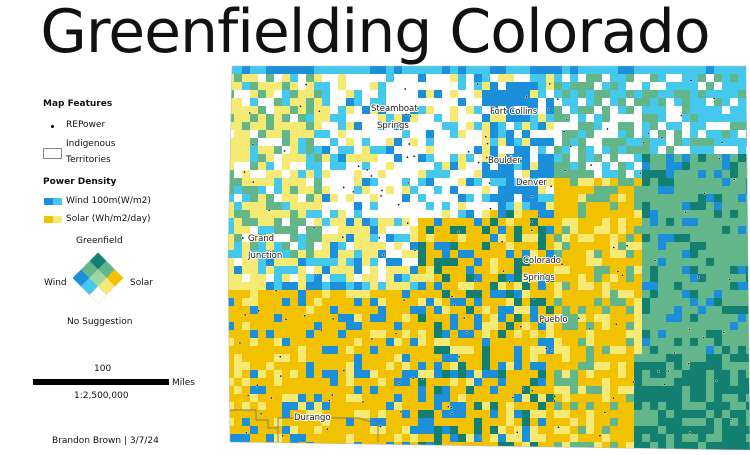 The height and width of the screenshot is (455, 750). I want to click on scale-ratio: 1:2,500,000, so click(101, 396).